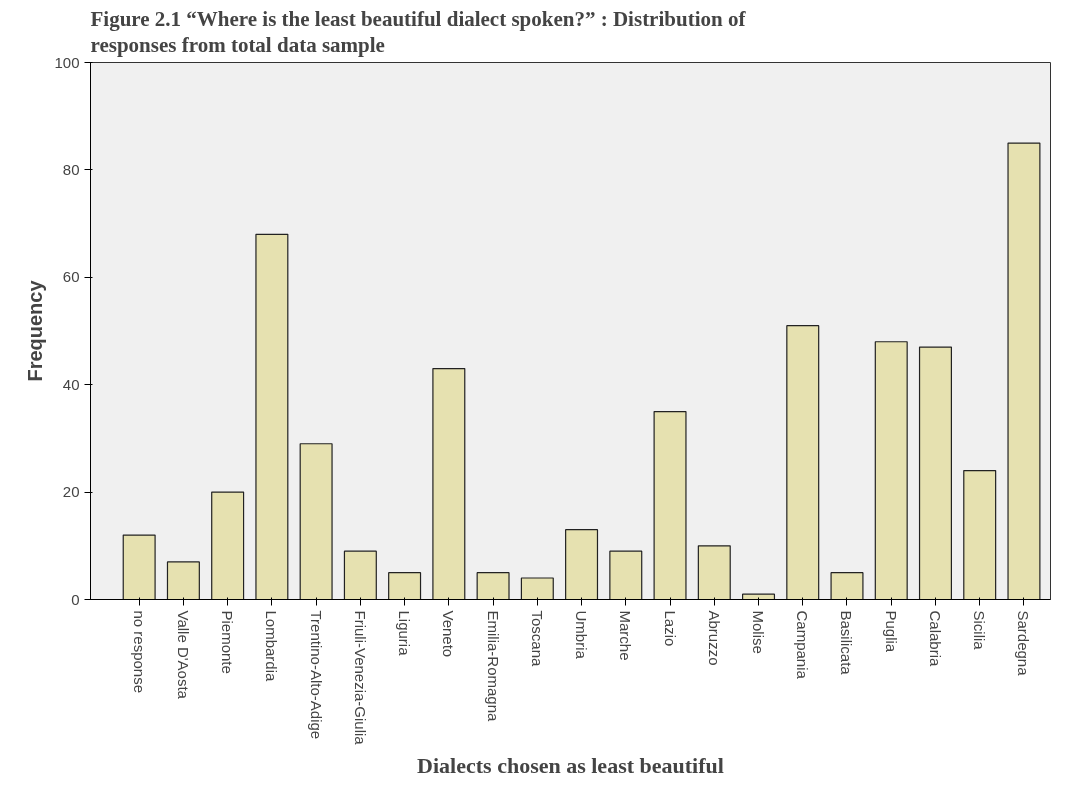 The height and width of the screenshot is (788, 1078). Describe the element at coordinates (449, 634) in the screenshot. I see `x-tick-label: Veneto` at that location.